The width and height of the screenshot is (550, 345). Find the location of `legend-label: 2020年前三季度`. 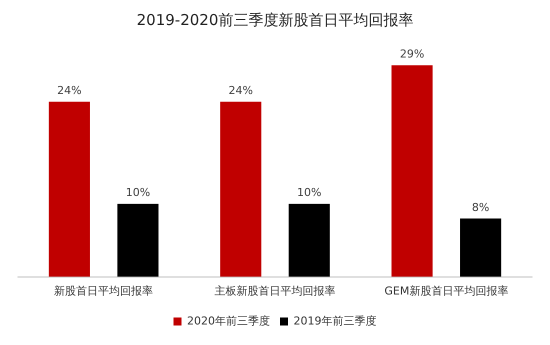

legend-label: 2020年前三季度 is located at coordinates (228, 321).